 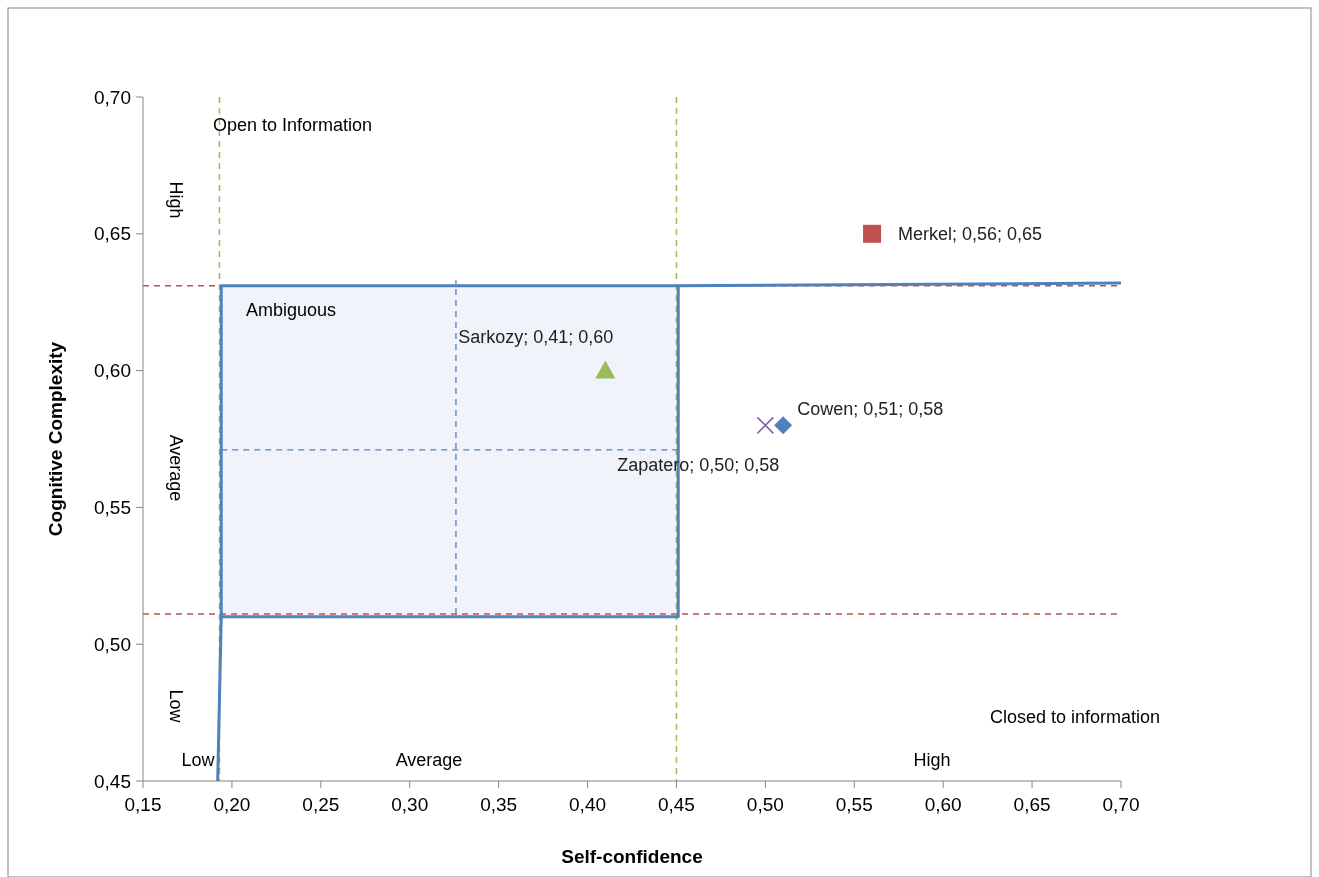 What do you see at coordinates (112, 644) in the screenshot?
I see `y-tick-label: 0,50` at bounding box center [112, 644].